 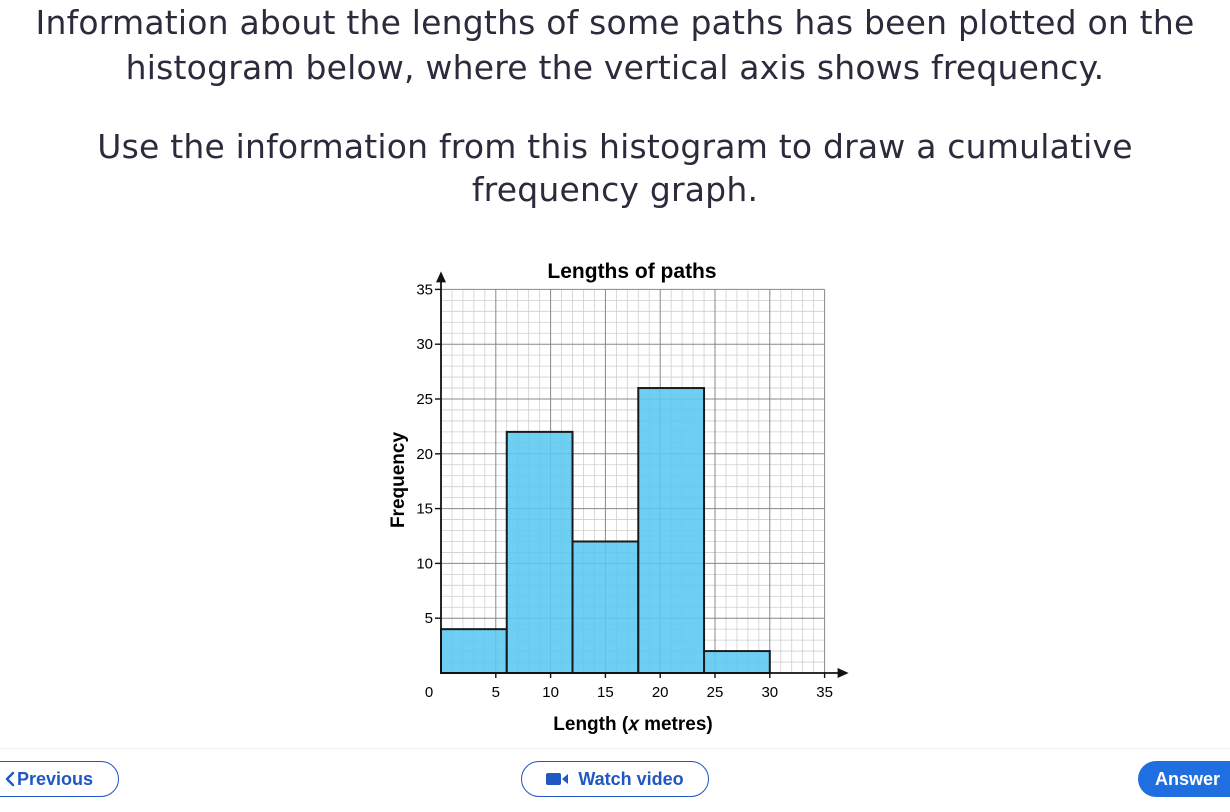 What do you see at coordinates (496, 692) in the screenshot?
I see `x-tick-label: 5` at bounding box center [496, 692].